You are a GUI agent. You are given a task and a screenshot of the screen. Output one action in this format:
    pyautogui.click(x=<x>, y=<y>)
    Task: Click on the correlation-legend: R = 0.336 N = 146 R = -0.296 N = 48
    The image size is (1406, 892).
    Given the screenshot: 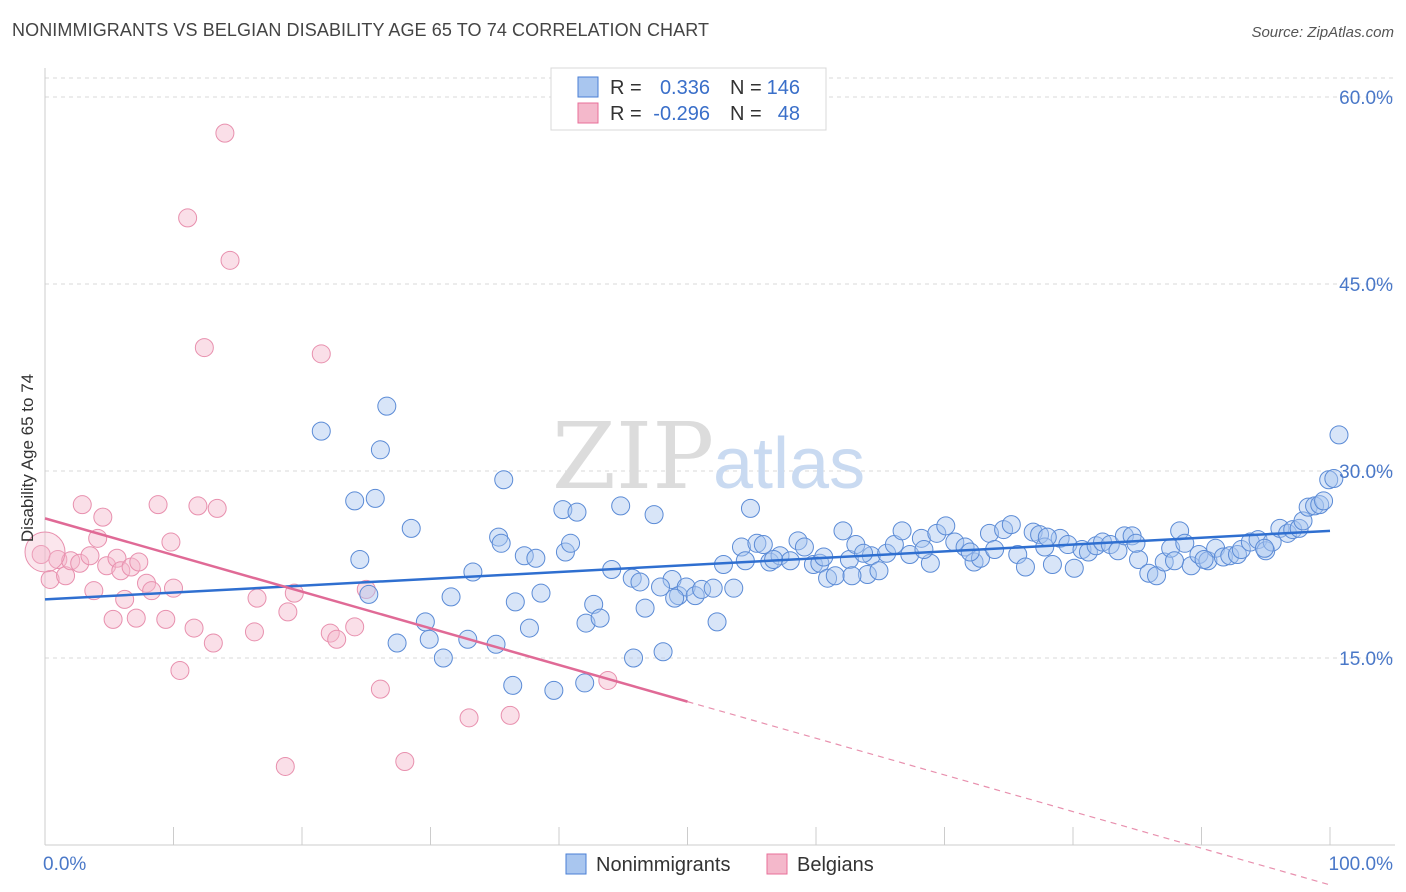 What is the action you would take?
    pyautogui.click(x=688, y=99)
    